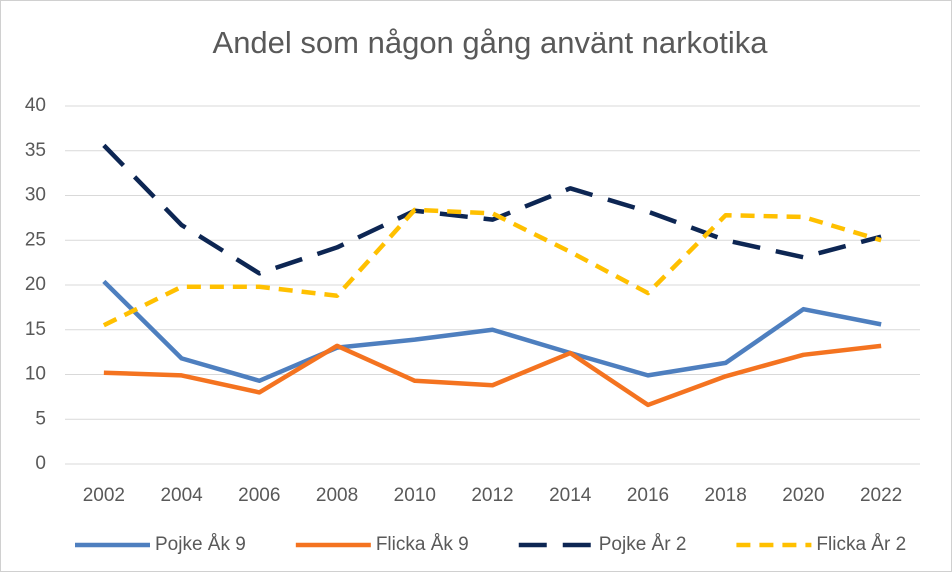 The height and width of the screenshot is (572, 952). Describe the element at coordinates (40, 418) in the screenshot. I see `y-tick-label: 5` at that location.